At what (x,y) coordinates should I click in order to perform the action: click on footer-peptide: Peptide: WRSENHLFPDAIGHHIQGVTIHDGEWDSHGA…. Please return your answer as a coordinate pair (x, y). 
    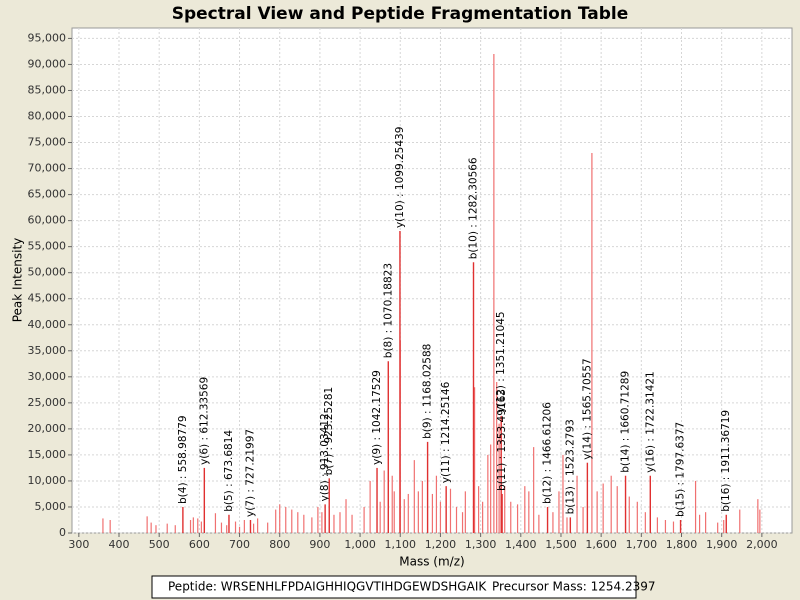
    Looking at the image, I should click on (327, 587).